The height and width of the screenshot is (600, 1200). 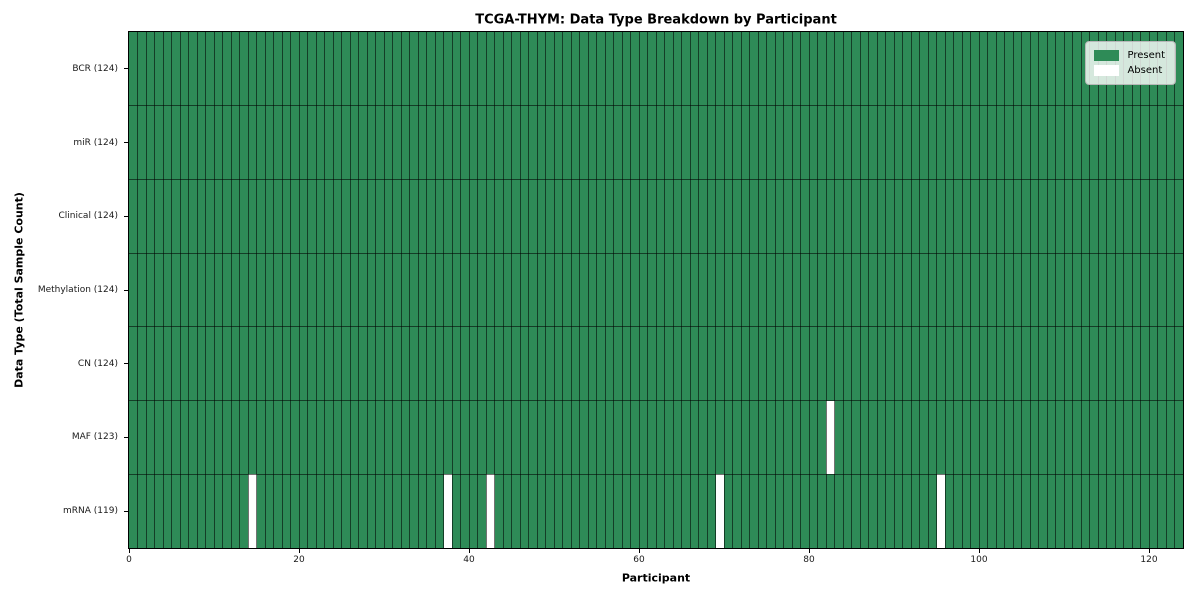 What do you see at coordinates (1145, 70) in the screenshot?
I see `legend-label-absent: Absent` at bounding box center [1145, 70].